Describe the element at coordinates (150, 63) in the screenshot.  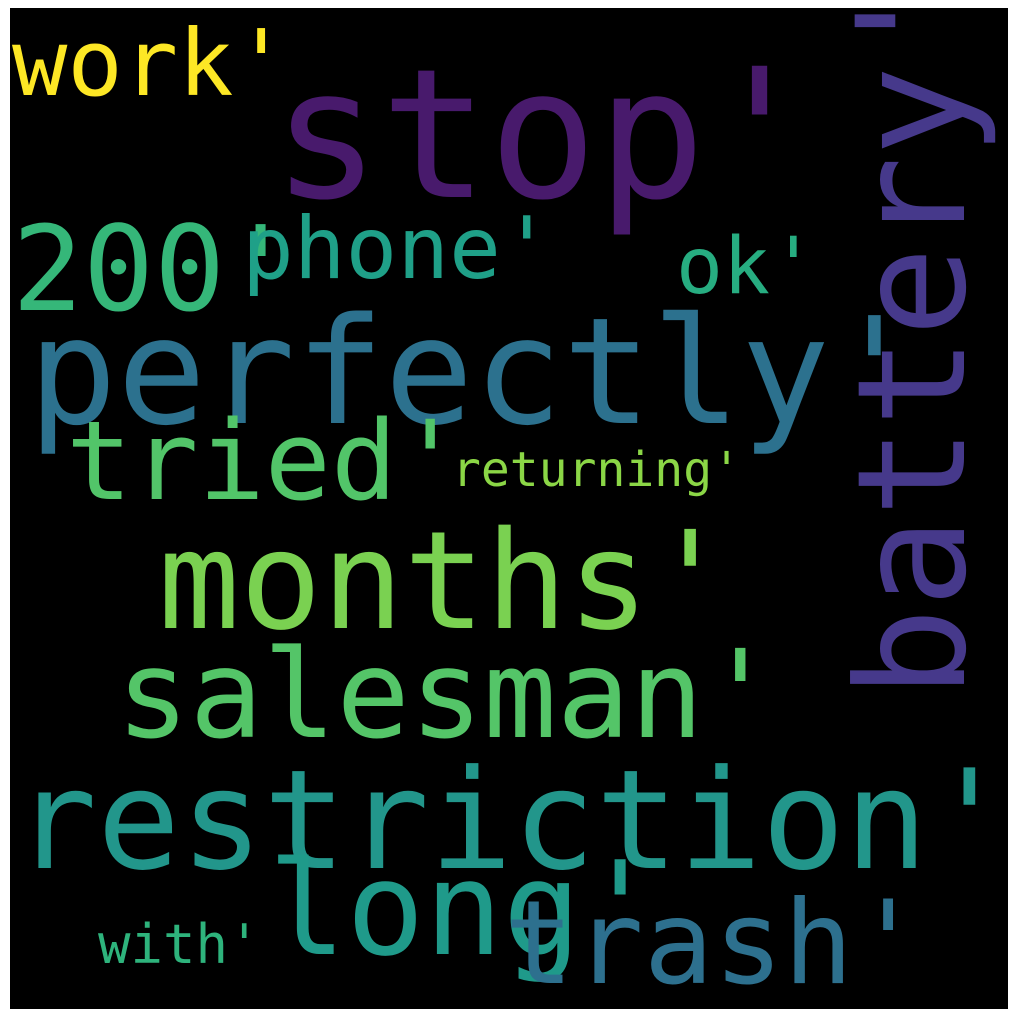
I see `word-work: work'` at that location.